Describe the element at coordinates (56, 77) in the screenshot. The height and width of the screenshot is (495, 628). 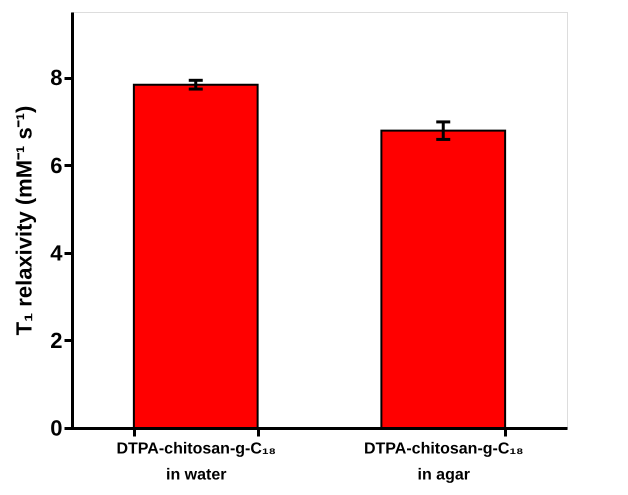
I see `y-tick-label: 8` at that location.